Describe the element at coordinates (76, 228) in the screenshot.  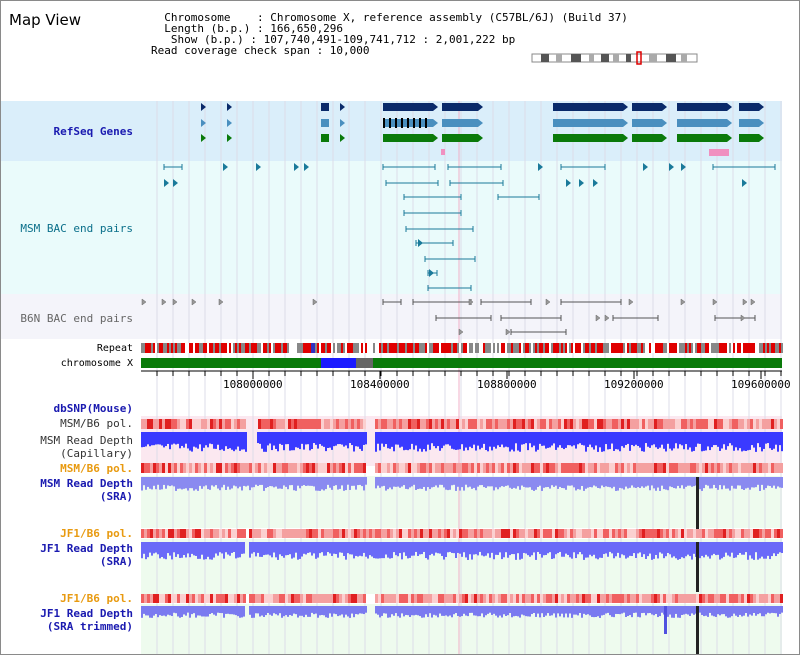
I see `track-label-msm-bac: MSM BAC end pairs` at that location.